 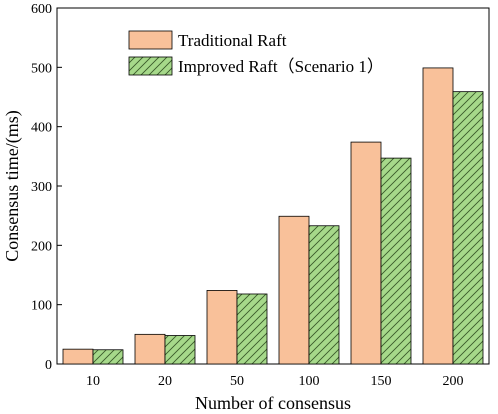 I want to click on legend-swatch-traditional, so click(x=150, y=40).